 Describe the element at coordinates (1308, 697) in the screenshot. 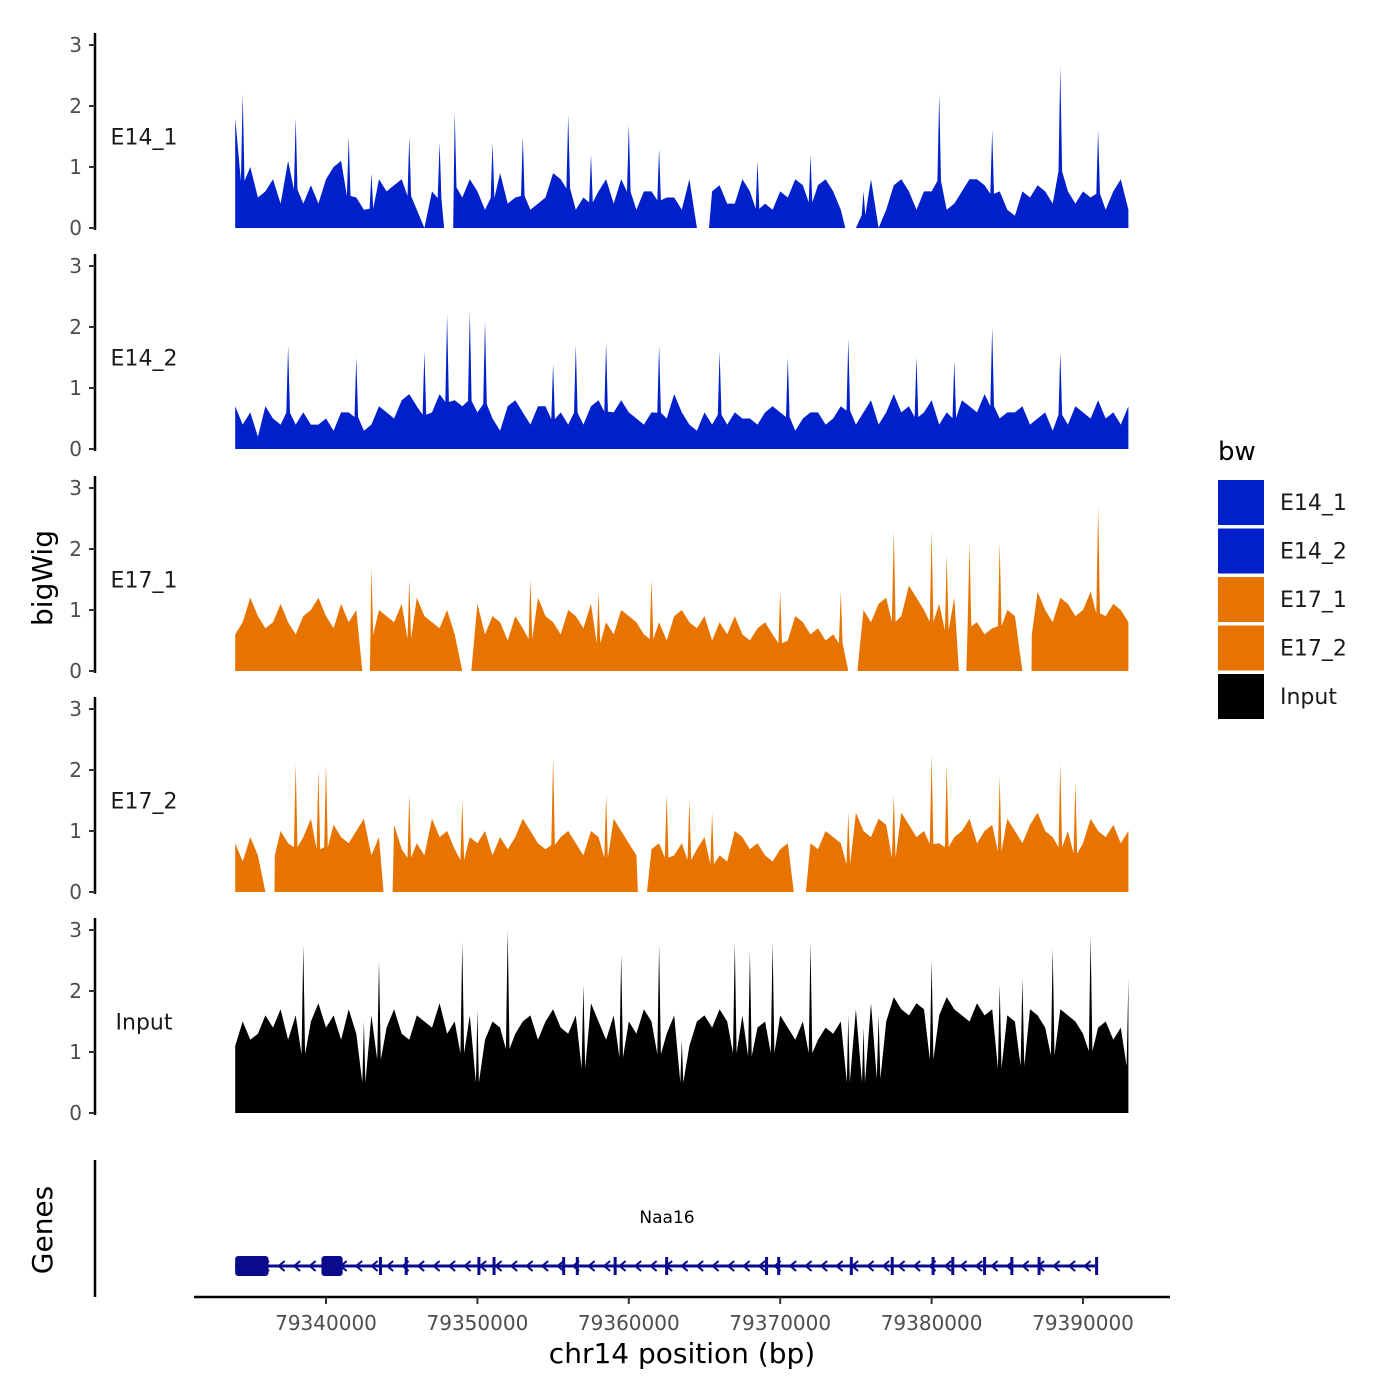

I see `legend-label-Input: Input` at that location.